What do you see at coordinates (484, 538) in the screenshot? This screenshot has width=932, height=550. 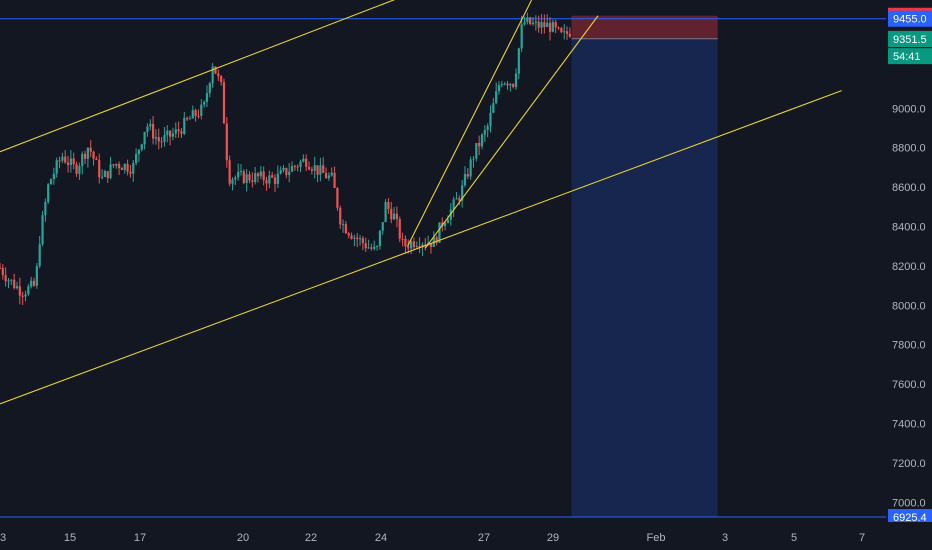 I see `x-tick-label: 27` at bounding box center [484, 538].